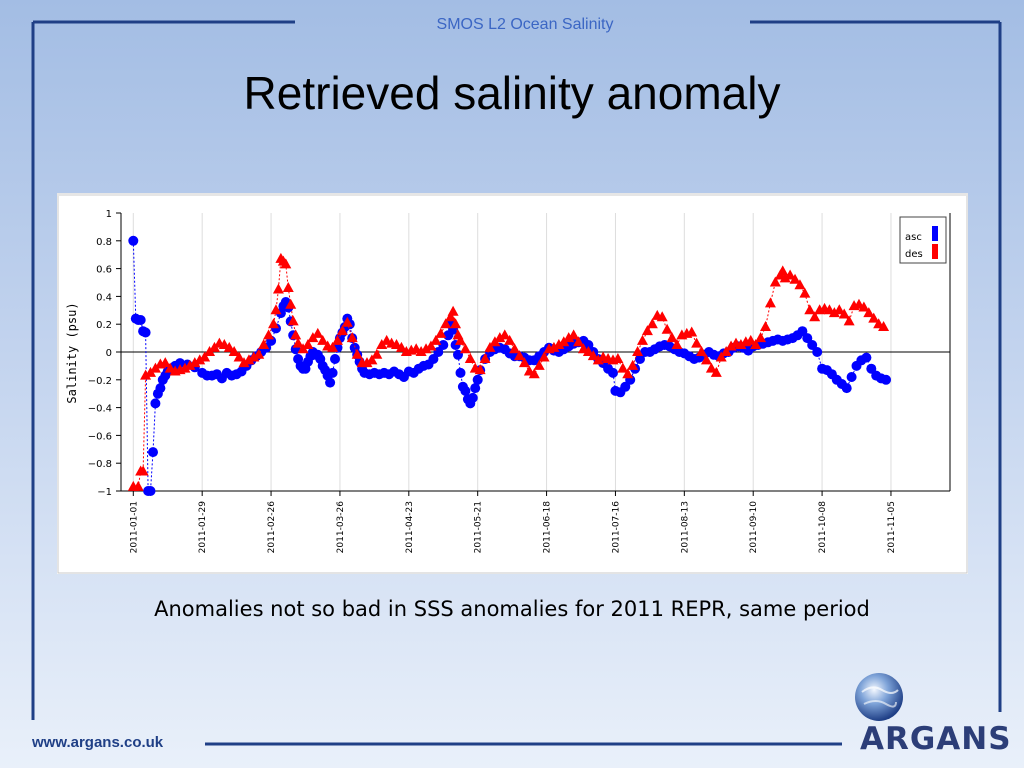  I want to click on y-tick-label: −1, so click(104, 492).